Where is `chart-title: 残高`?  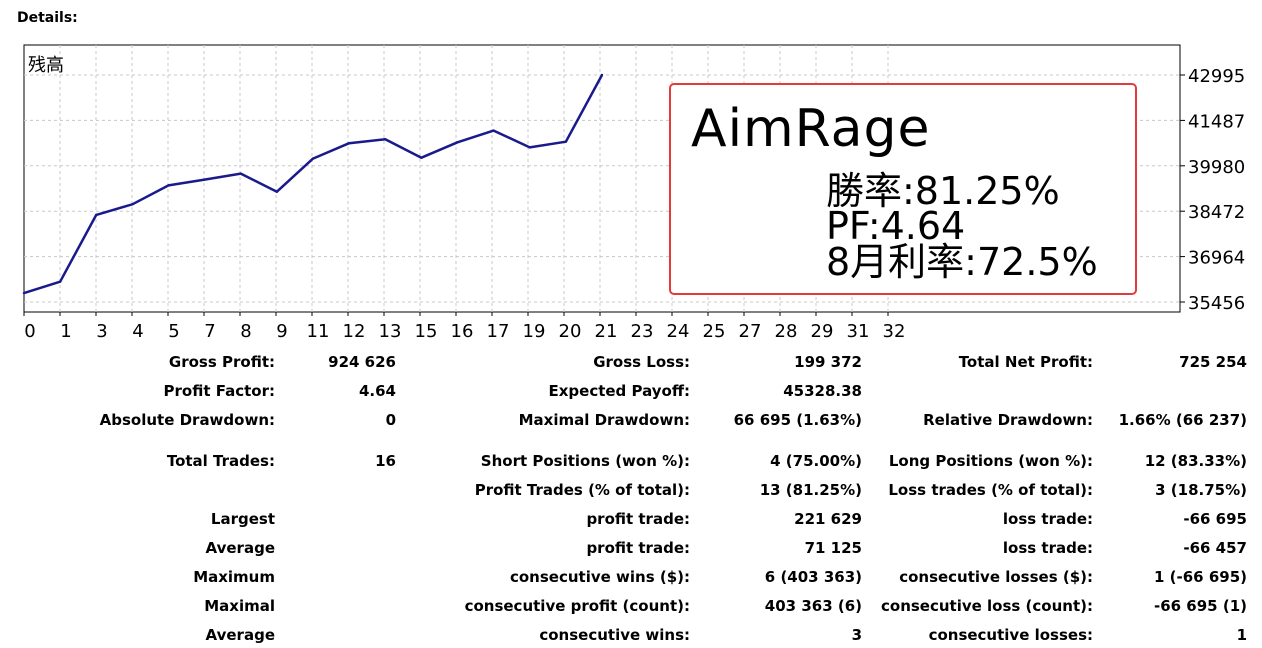
chart-title: 残高 is located at coordinates (46, 65).